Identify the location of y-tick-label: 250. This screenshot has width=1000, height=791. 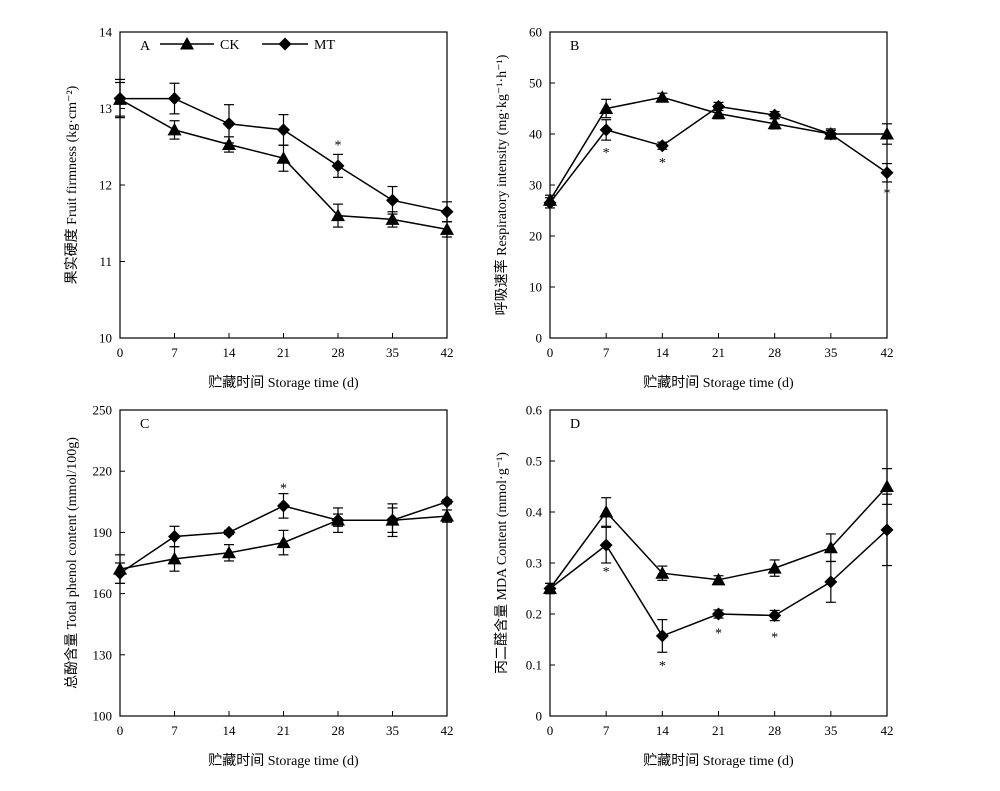
(103, 410).